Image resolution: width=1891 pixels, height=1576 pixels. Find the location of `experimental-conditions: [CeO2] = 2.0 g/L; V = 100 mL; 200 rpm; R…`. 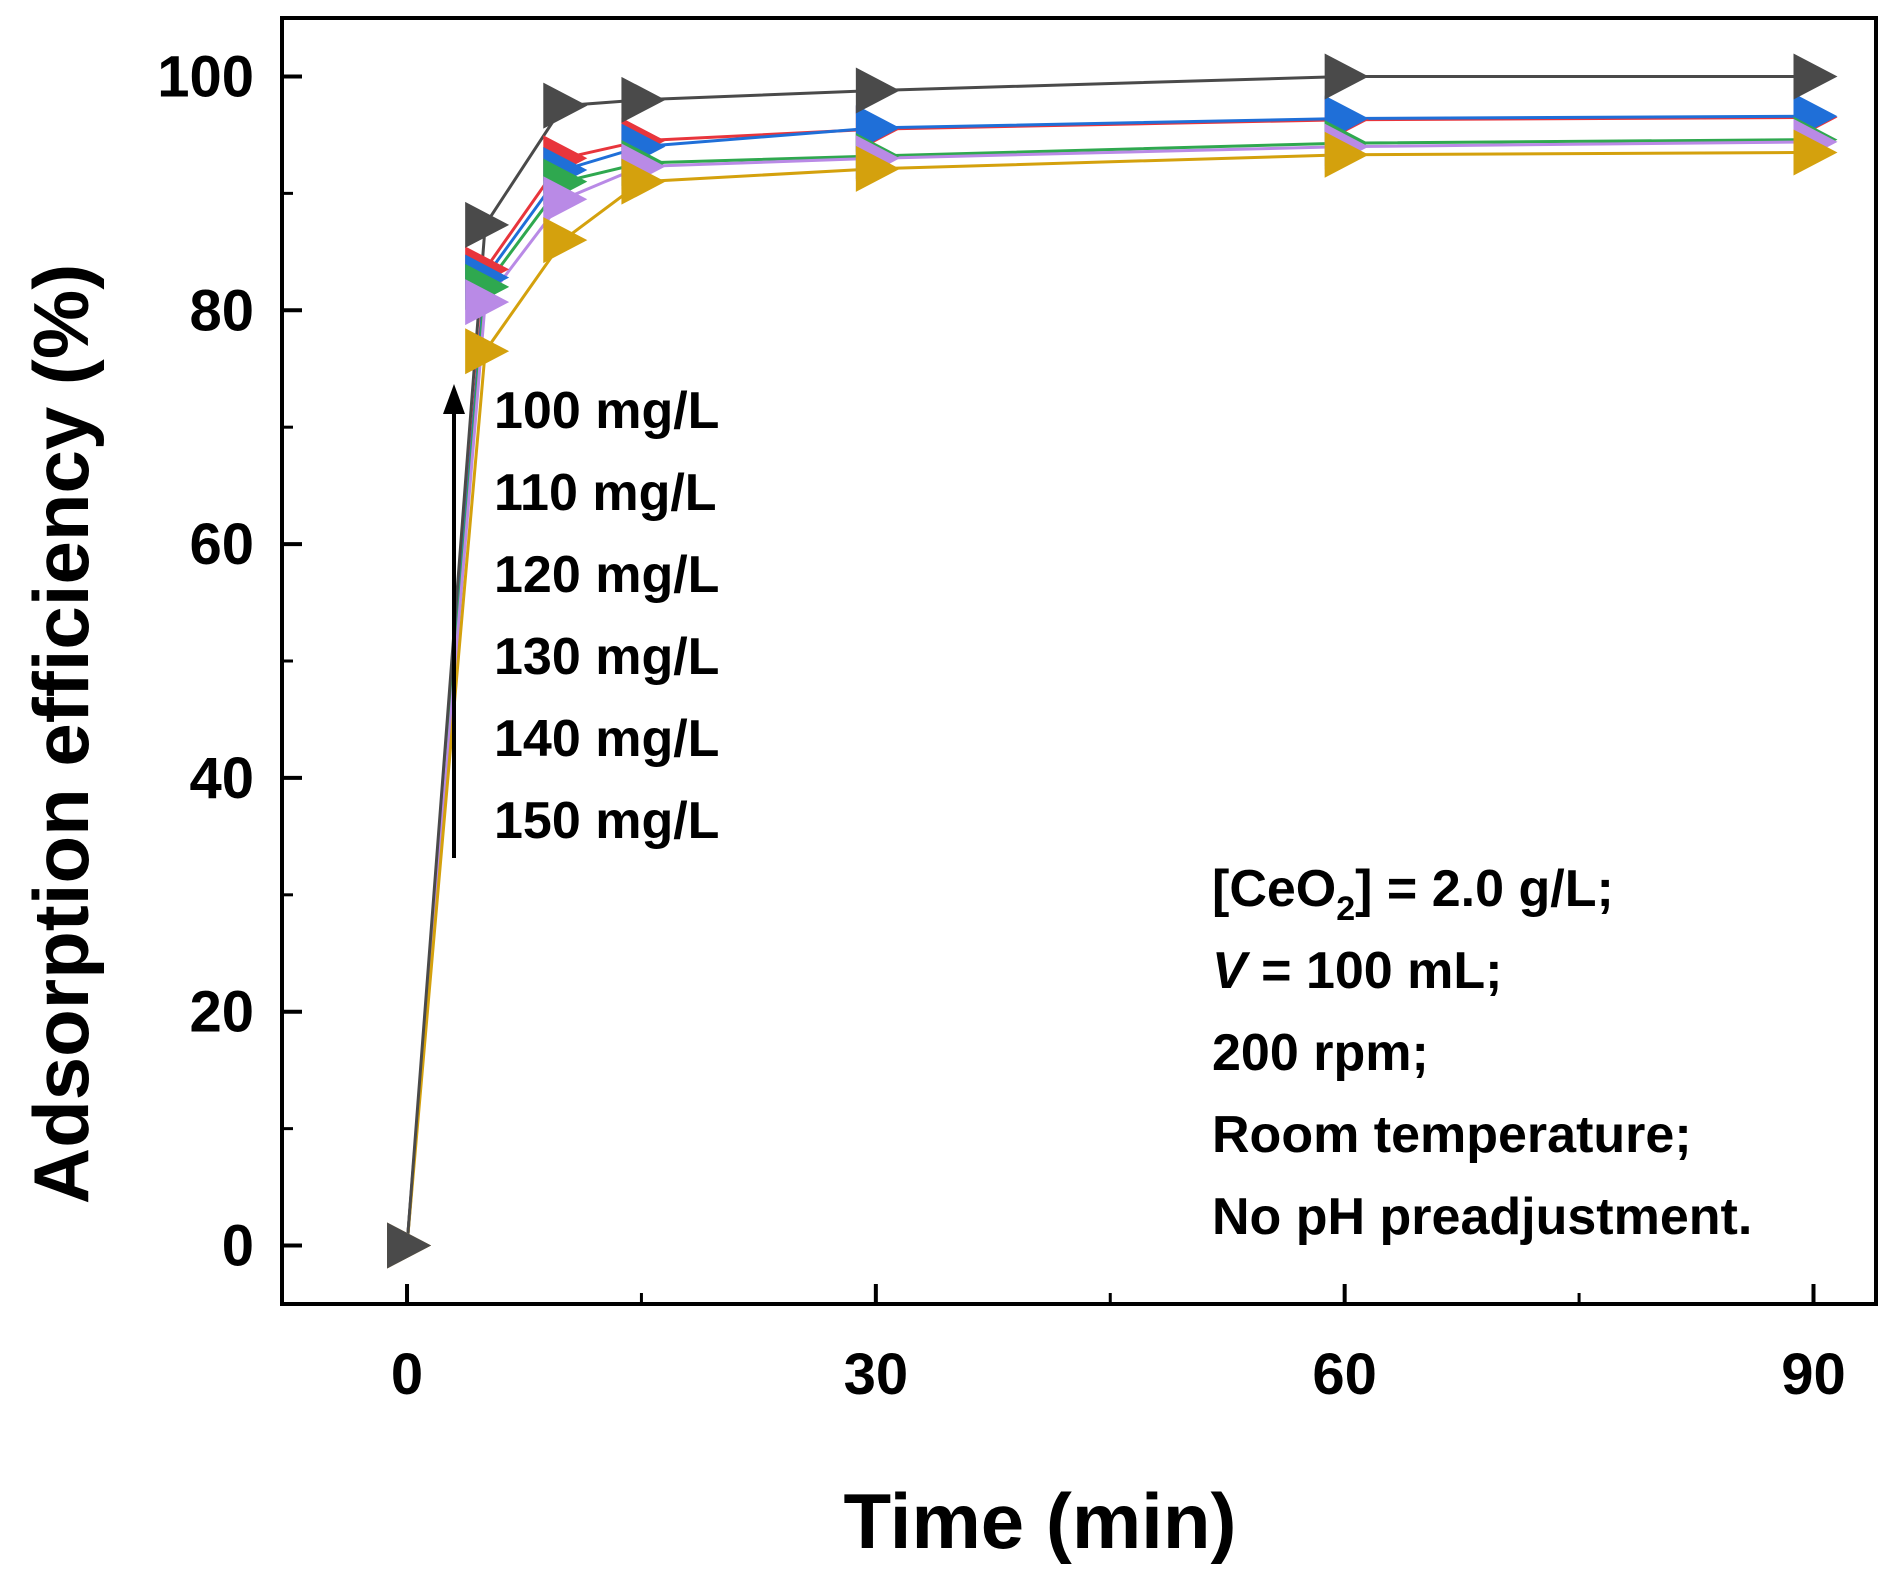

experimental-conditions: [CeO2] = 2.0 g/L; V = 100 mL; 200 rpm; R… is located at coordinates (1482, 1053).